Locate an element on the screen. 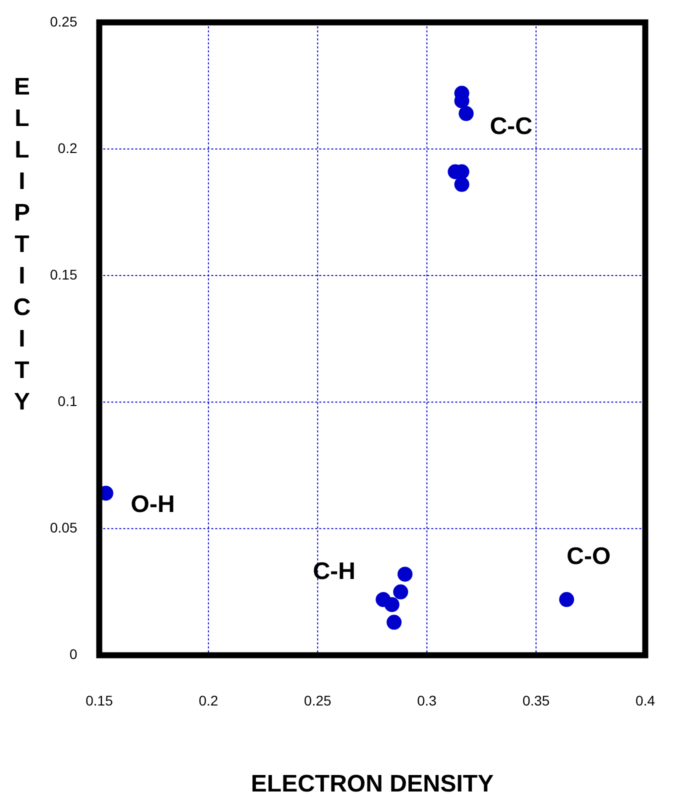  y-tick-label: 0.1 is located at coordinates (68, 400).